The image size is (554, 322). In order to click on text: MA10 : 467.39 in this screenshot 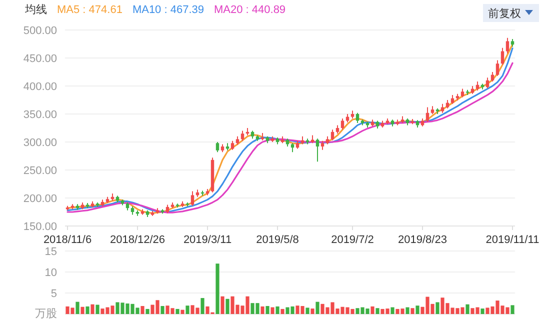, I will do `click(168, 10)`.